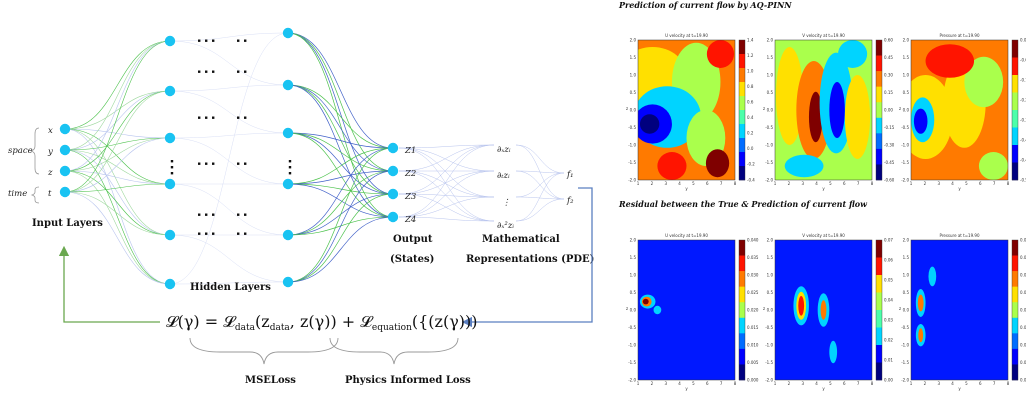 This screenshot has height=393, width=1026. I want to click on colorbar-tick-label: 0.0, so click(750, 148).